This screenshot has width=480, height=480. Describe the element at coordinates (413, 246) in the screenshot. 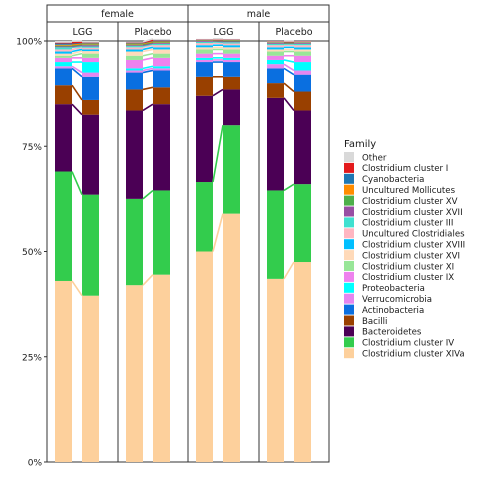

I see `legend-label: Clostridium cluster XVIII` at that location.